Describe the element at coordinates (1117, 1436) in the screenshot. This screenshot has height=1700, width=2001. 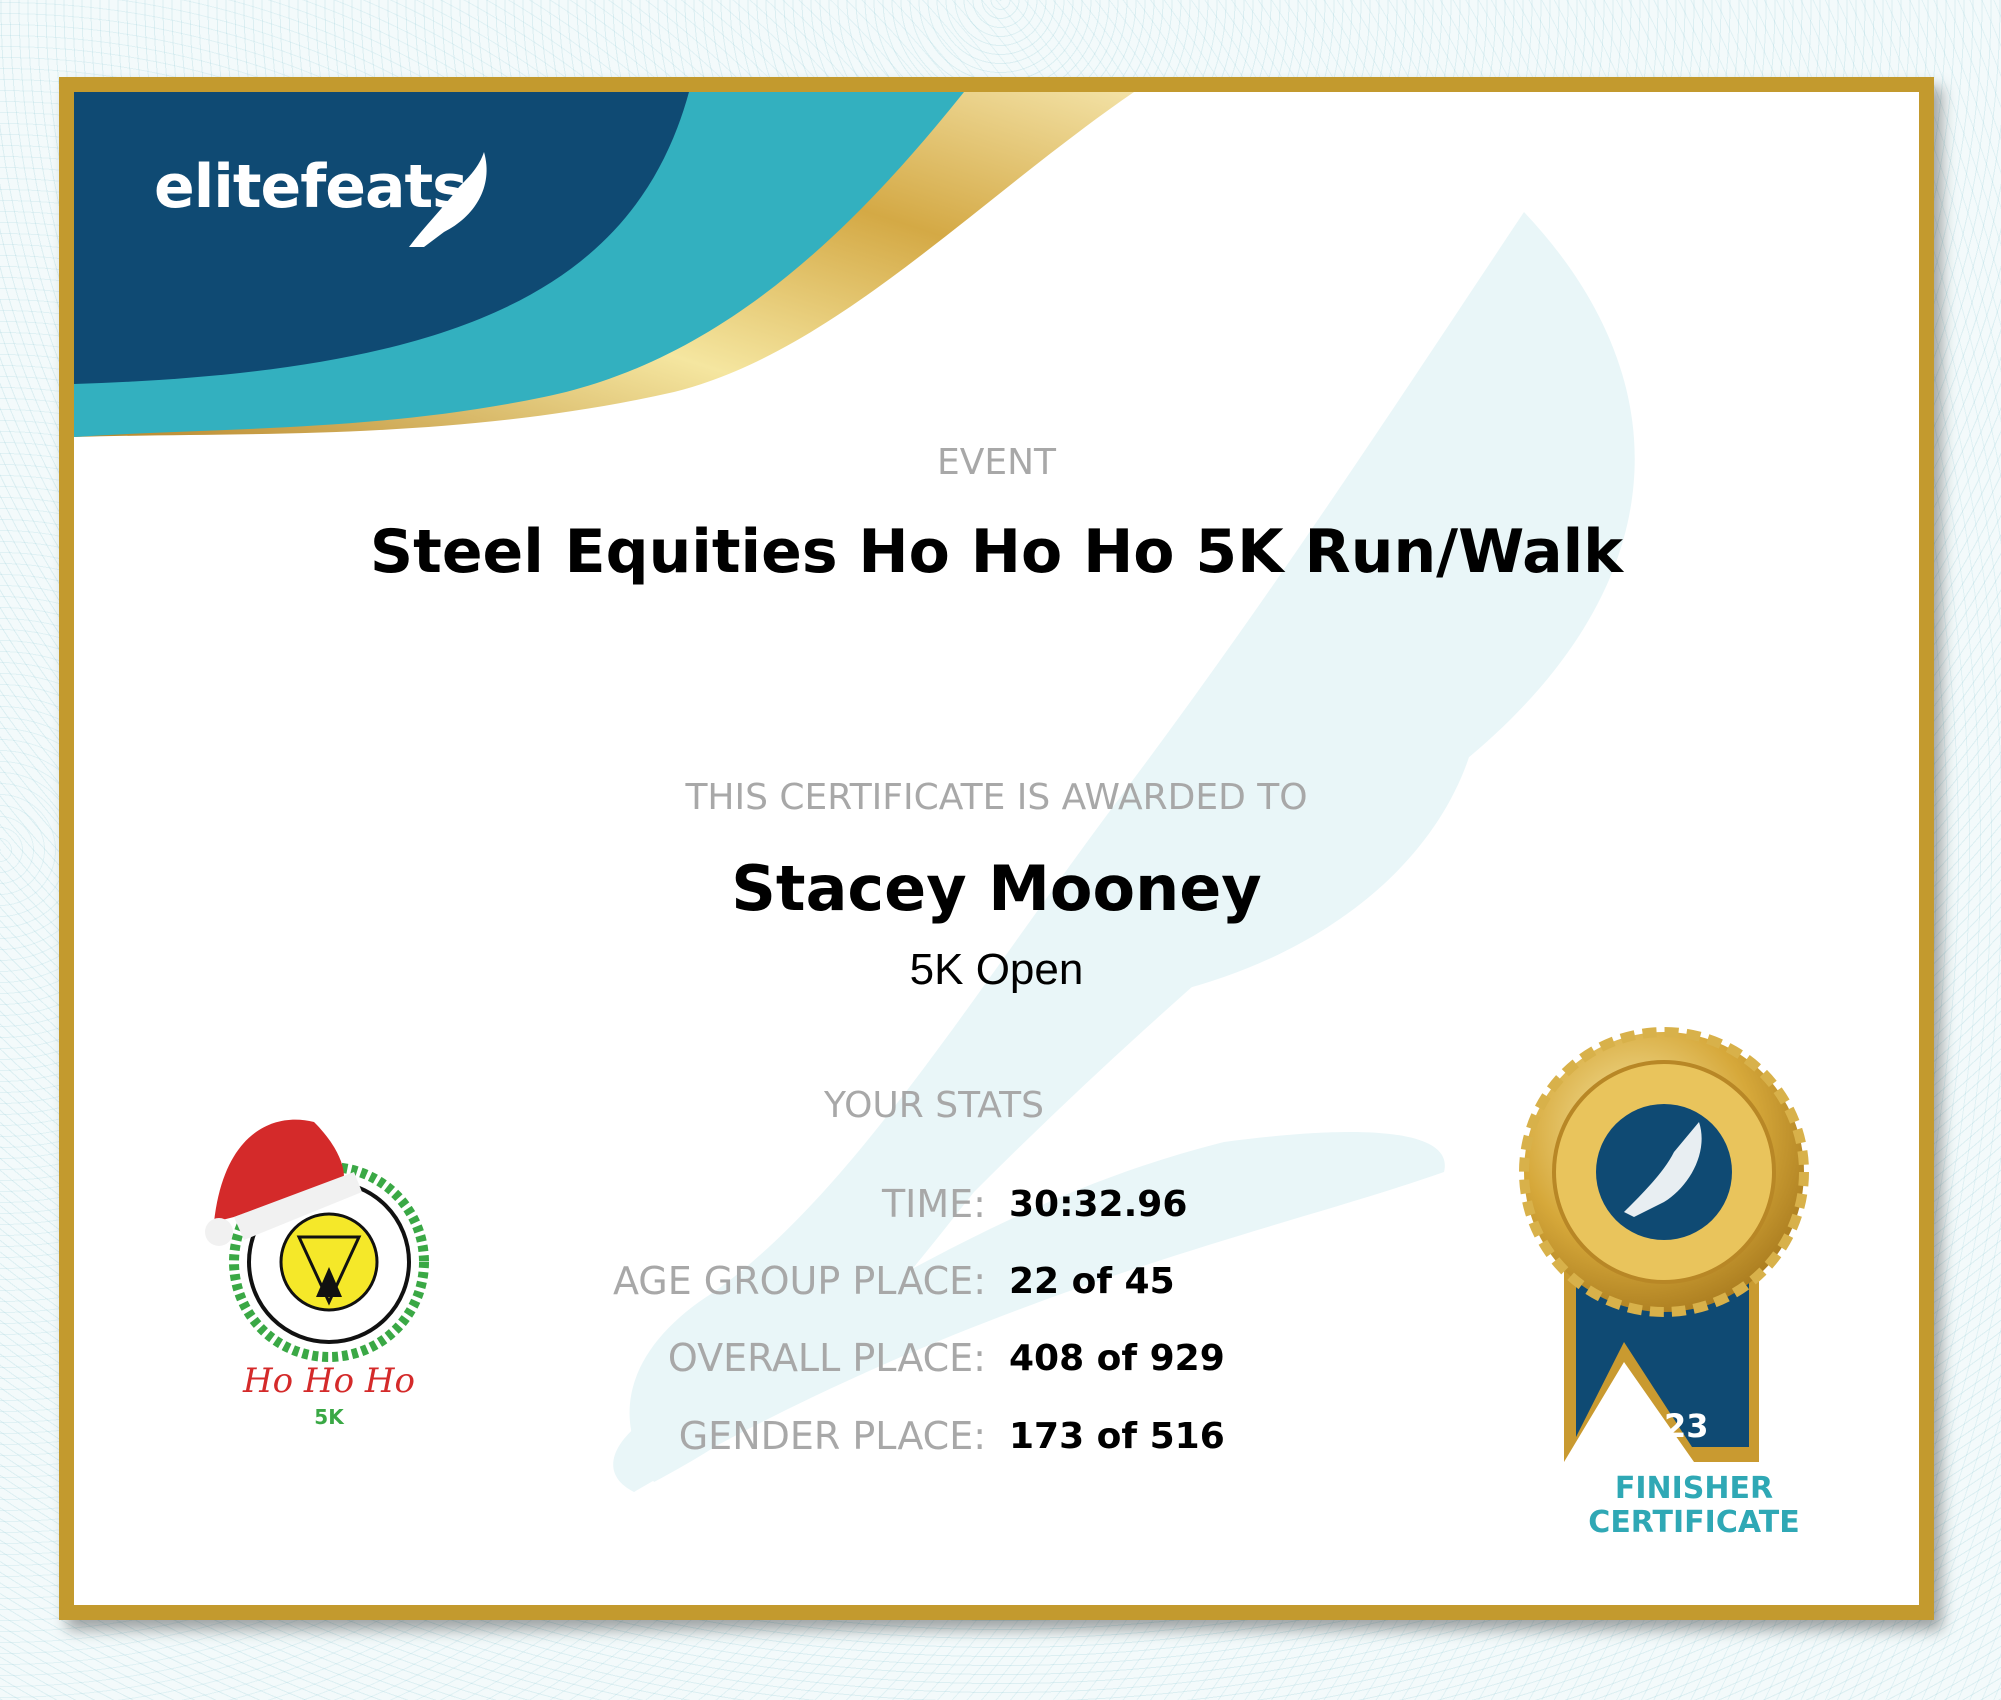
I see `stat-value: 173 of 516` at that location.